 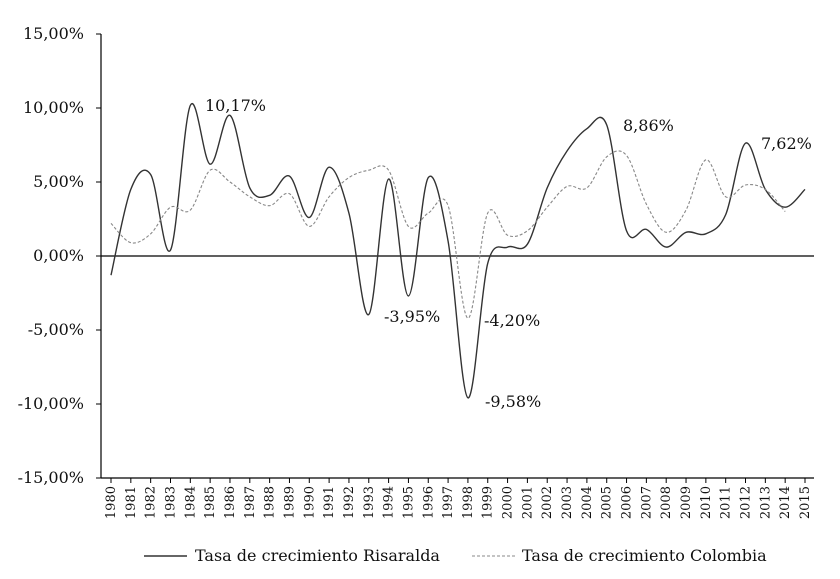 What do you see at coordinates (289, 502) in the screenshot?
I see `x-tick-label: 1989` at bounding box center [289, 502].